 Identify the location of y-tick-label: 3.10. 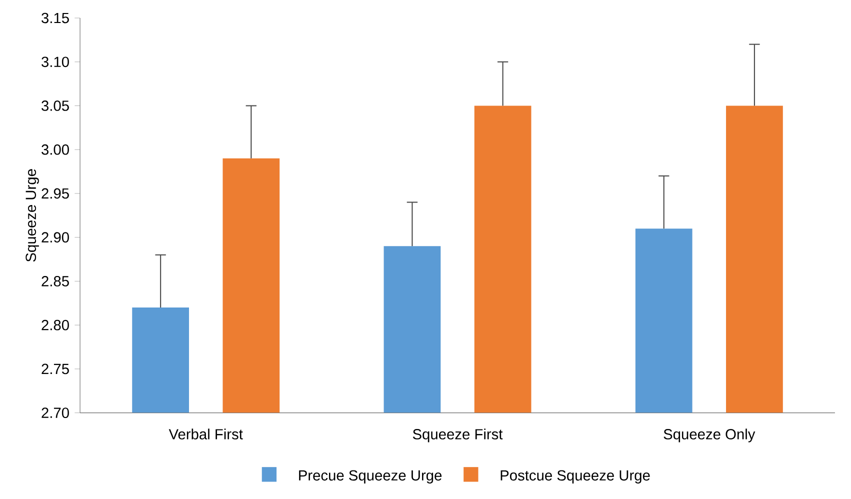
(55, 62).